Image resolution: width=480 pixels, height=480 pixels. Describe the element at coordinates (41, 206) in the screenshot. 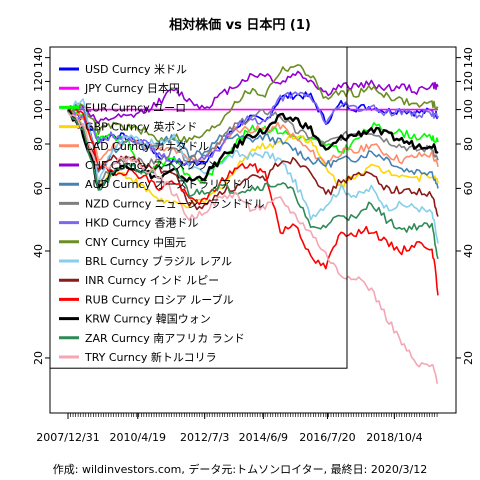

I see `y-axis-left: 20 40 60 80 100 120 140` at that location.